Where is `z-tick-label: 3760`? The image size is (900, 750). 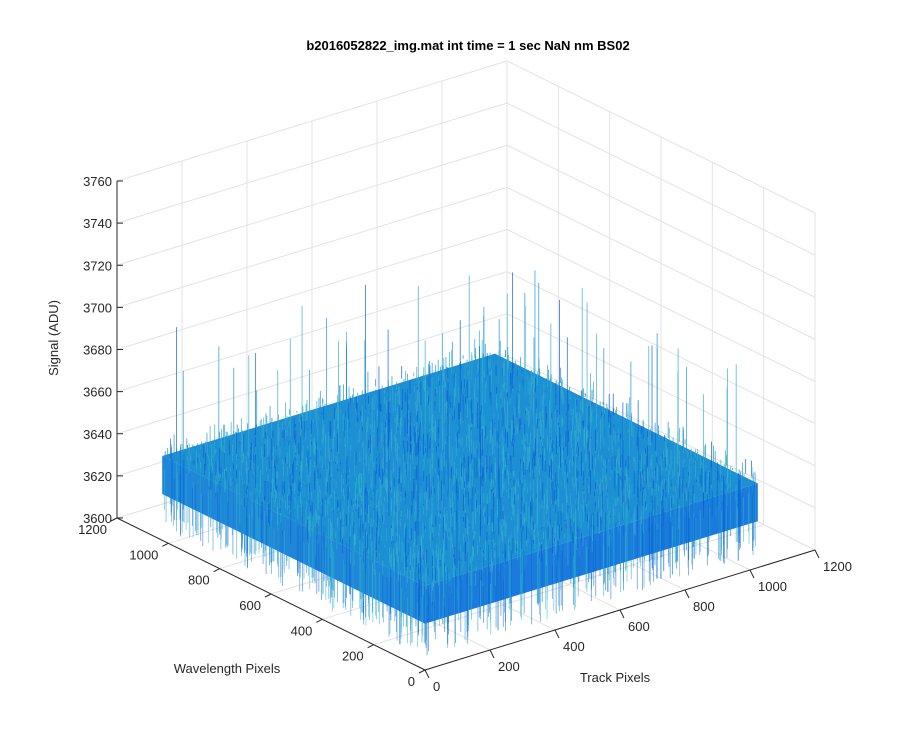
z-tick-label: 3760 is located at coordinates (97, 181).